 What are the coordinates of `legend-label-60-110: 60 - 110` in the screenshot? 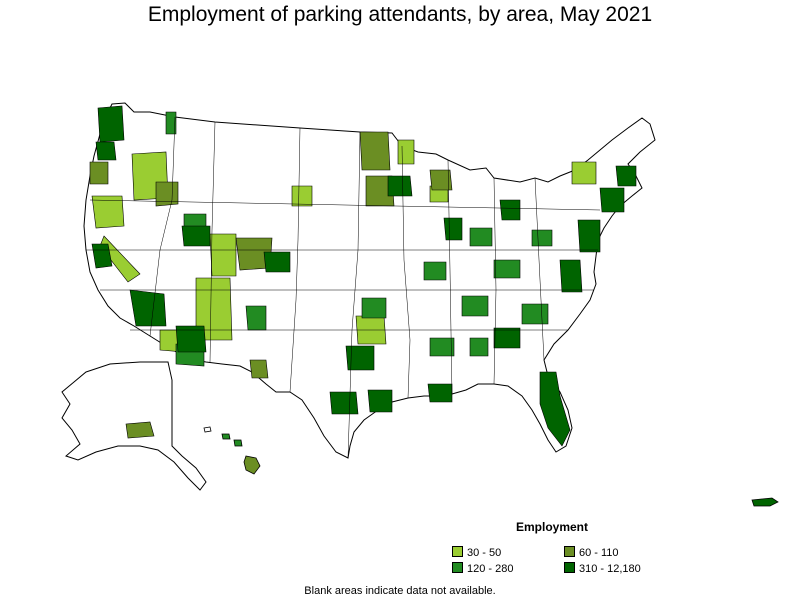 It's located at (599, 553).